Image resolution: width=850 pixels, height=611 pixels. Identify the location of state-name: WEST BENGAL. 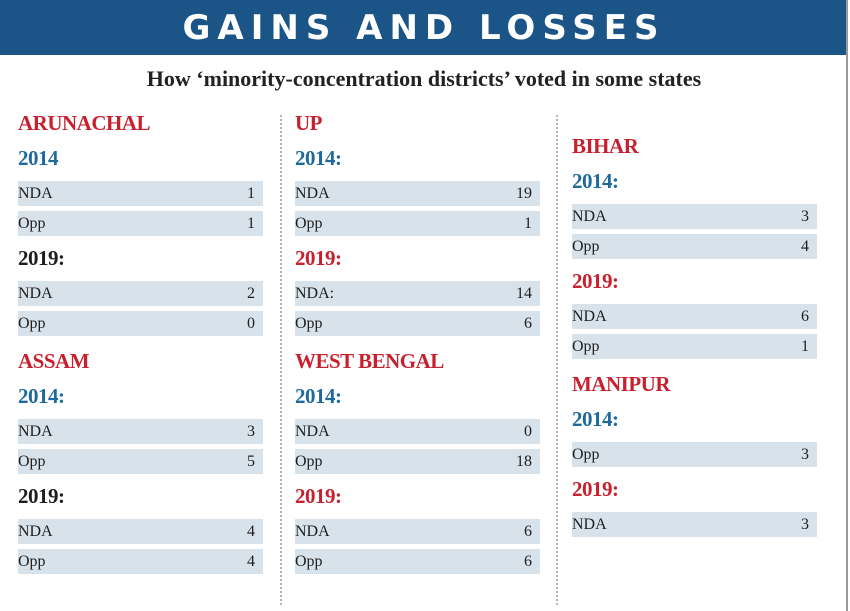
(369, 361).